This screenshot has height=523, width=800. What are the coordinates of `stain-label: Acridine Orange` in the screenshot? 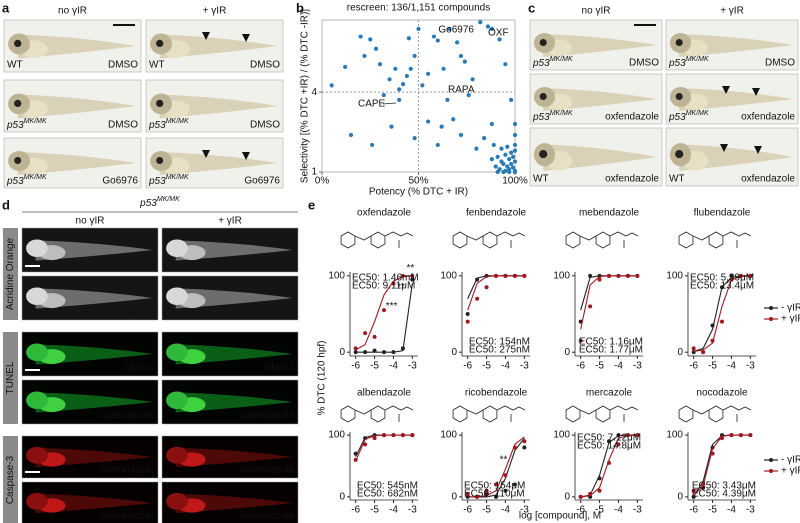 It's located at (10, 273).